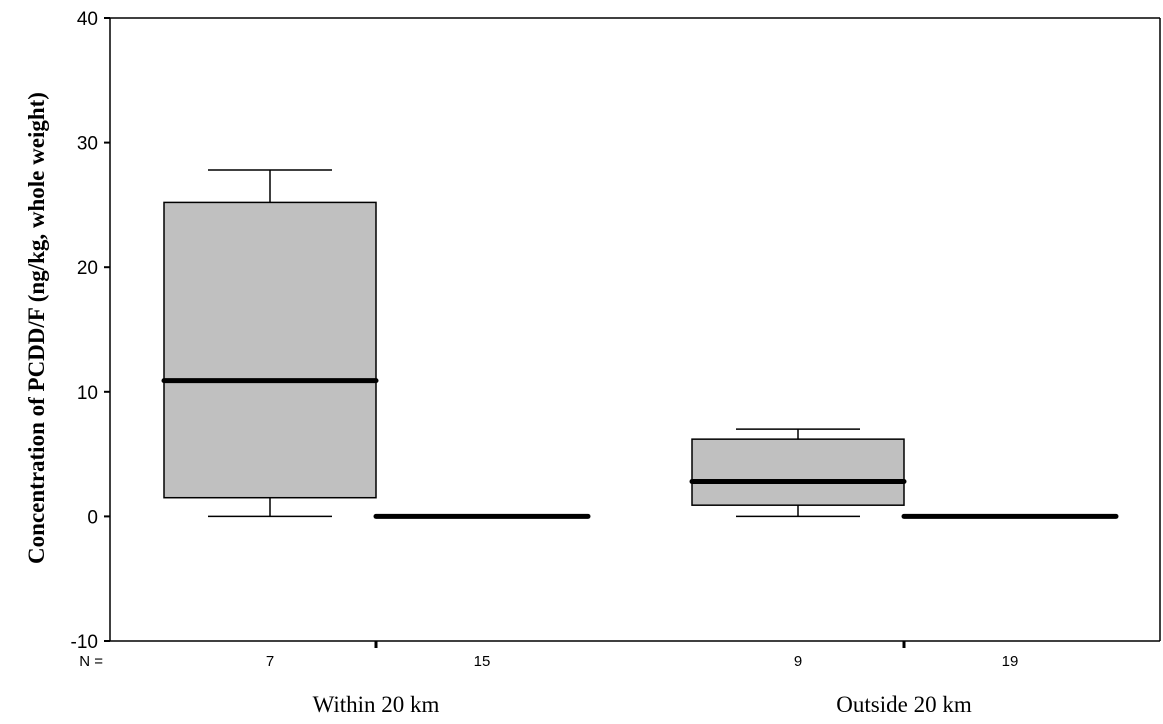 The image size is (1163, 724). I want to click on y-tick-label: 10, so click(87, 393).